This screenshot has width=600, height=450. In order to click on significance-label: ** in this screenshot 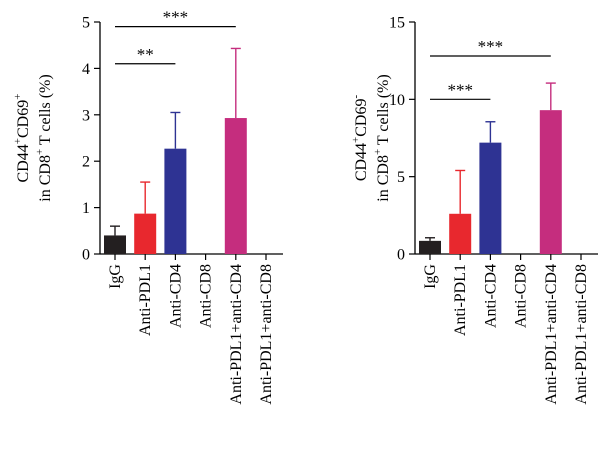, I will do `click(145, 54)`.